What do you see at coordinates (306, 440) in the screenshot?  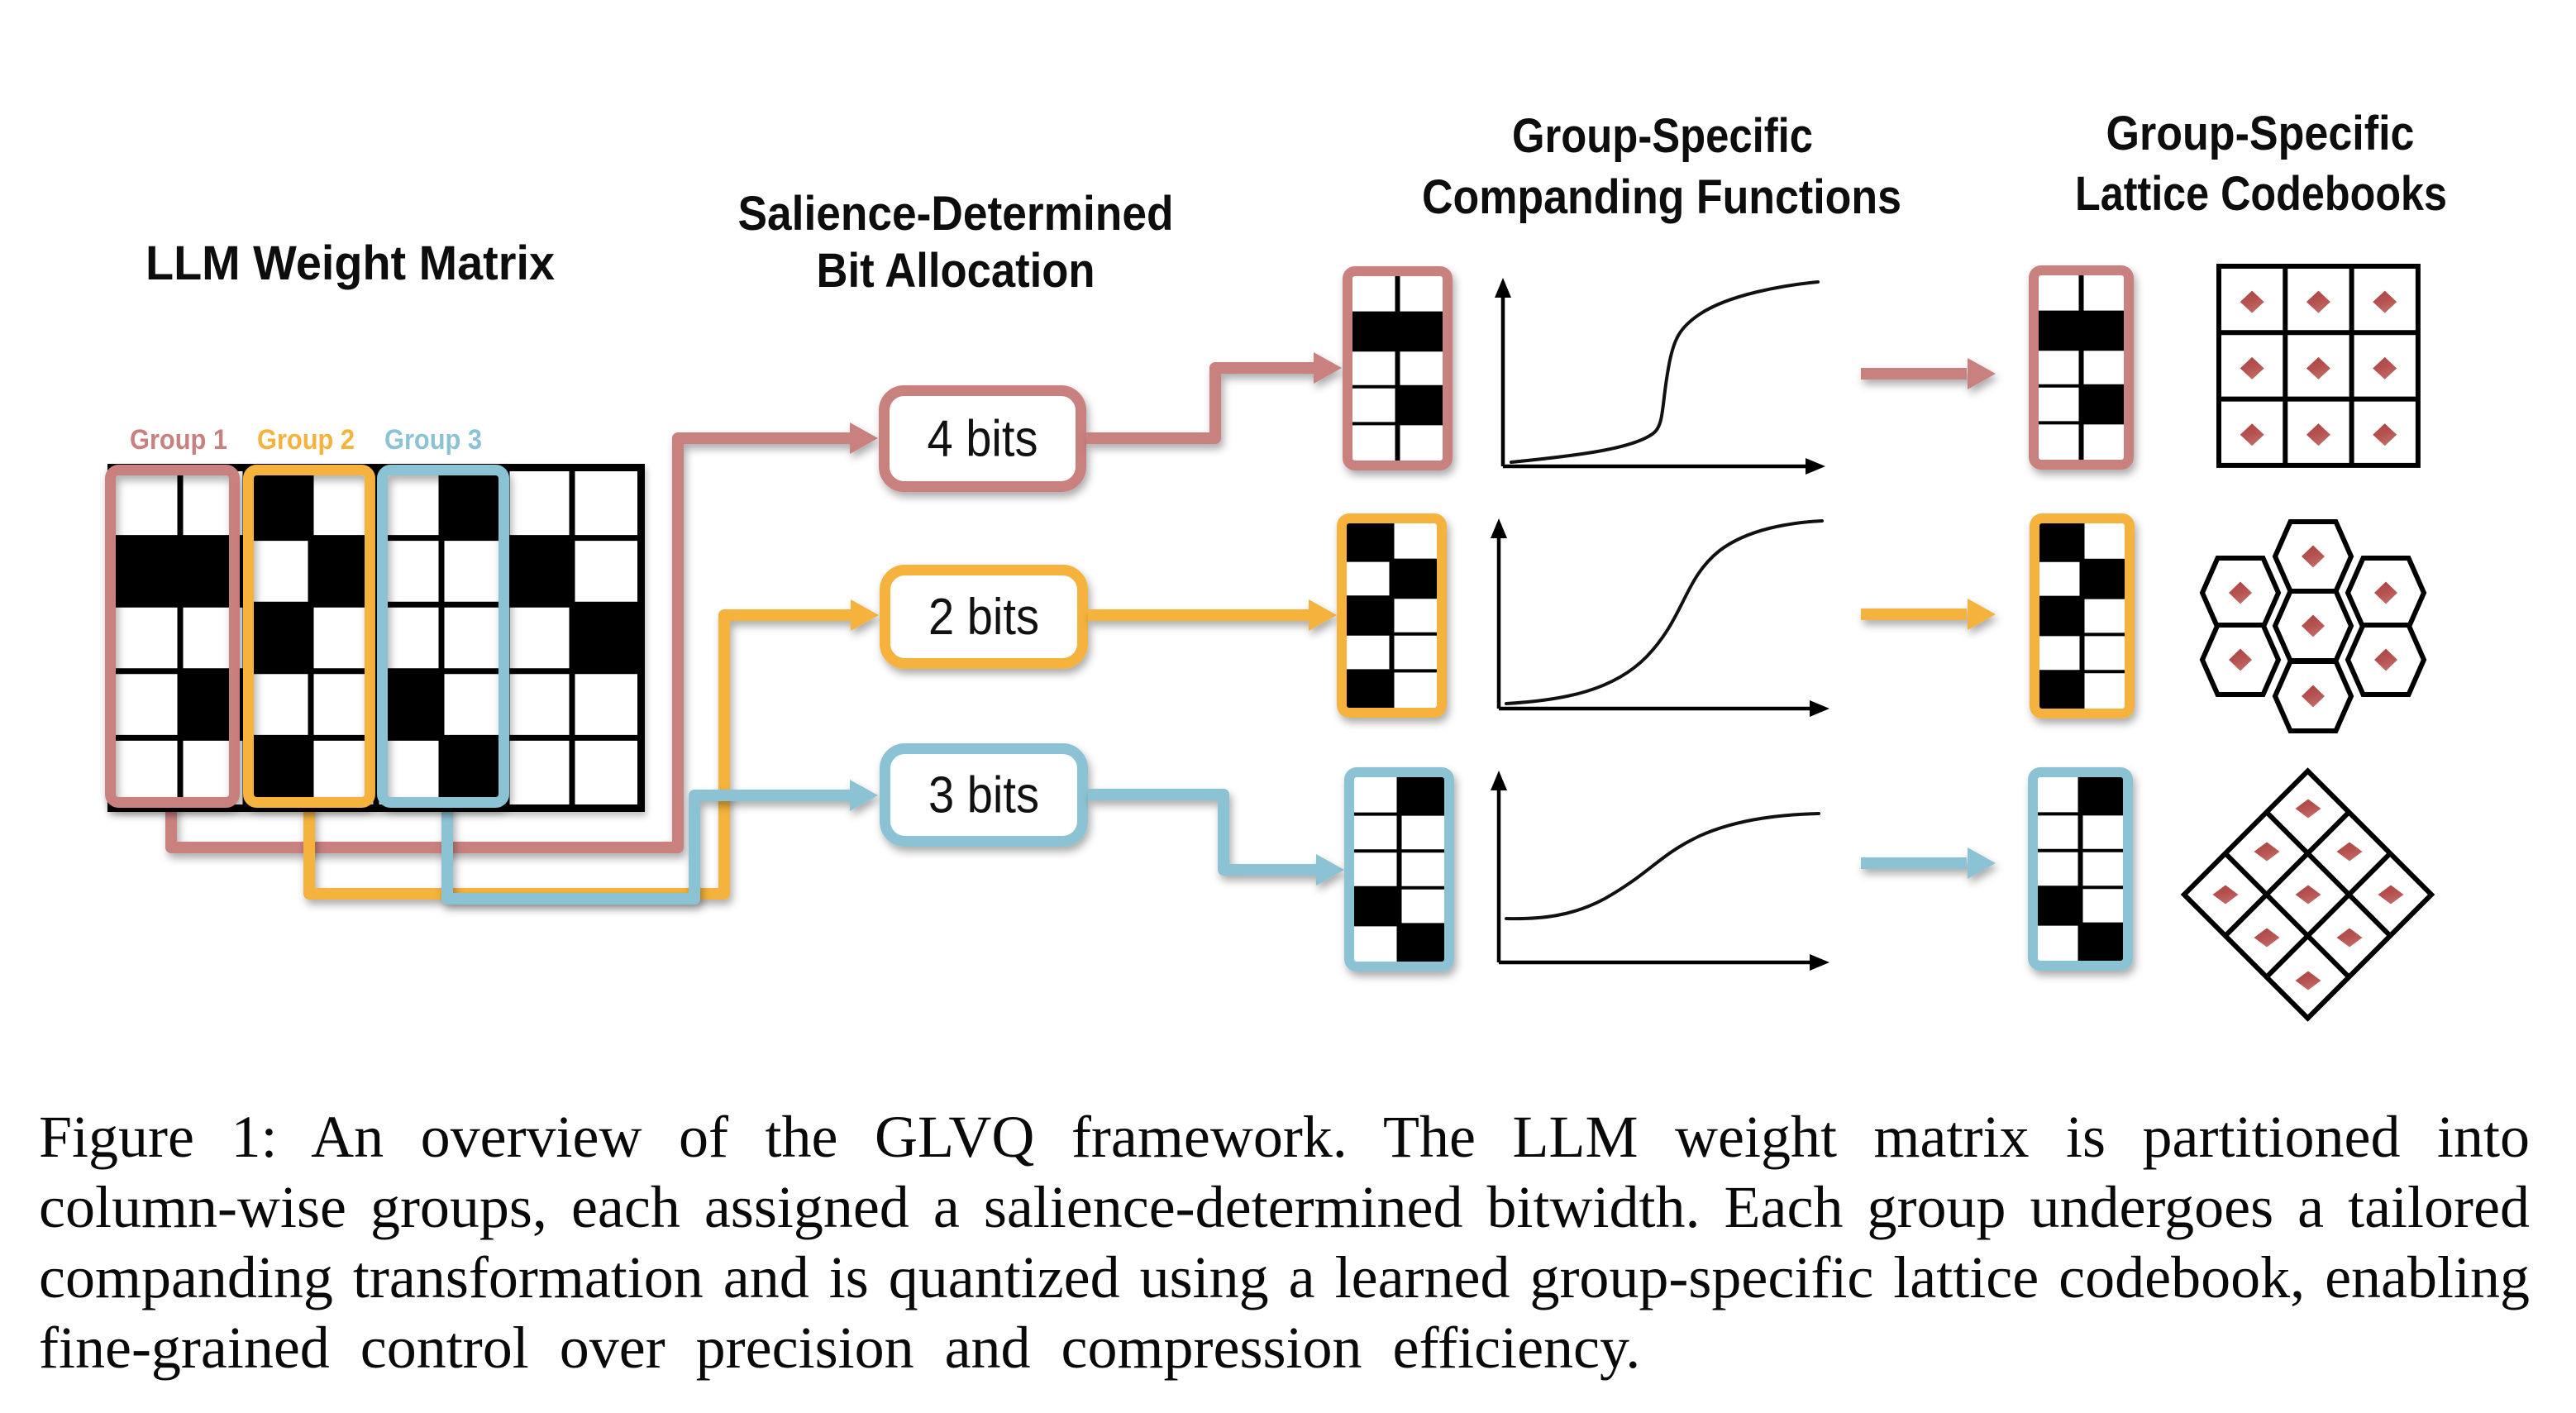 I see `svg-text: Group 2` at bounding box center [306, 440].